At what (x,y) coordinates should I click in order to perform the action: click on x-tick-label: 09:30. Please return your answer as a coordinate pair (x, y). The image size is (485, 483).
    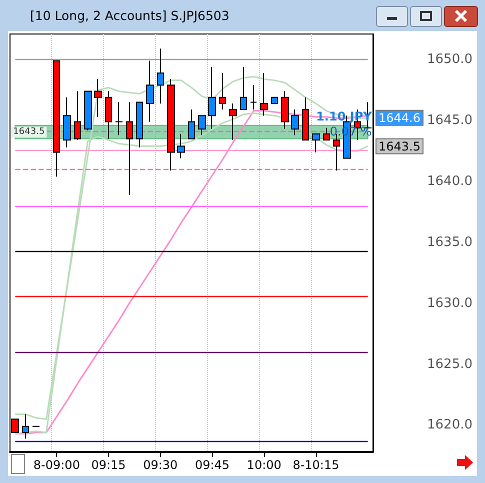
    Looking at the image, I should click on (160, 465).